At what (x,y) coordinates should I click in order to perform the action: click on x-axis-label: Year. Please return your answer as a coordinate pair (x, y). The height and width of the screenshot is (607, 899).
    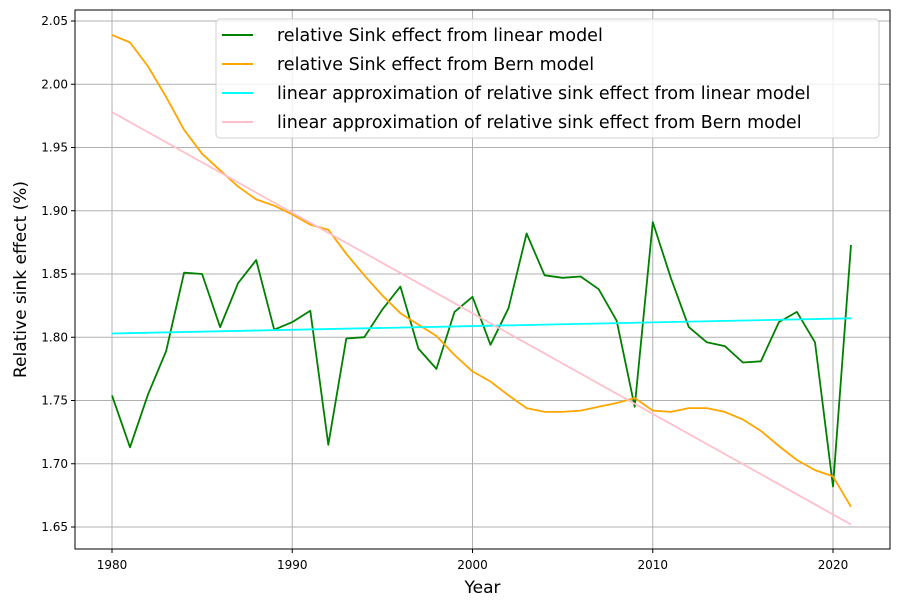
    Looking at the image, I should click on (482, 588).